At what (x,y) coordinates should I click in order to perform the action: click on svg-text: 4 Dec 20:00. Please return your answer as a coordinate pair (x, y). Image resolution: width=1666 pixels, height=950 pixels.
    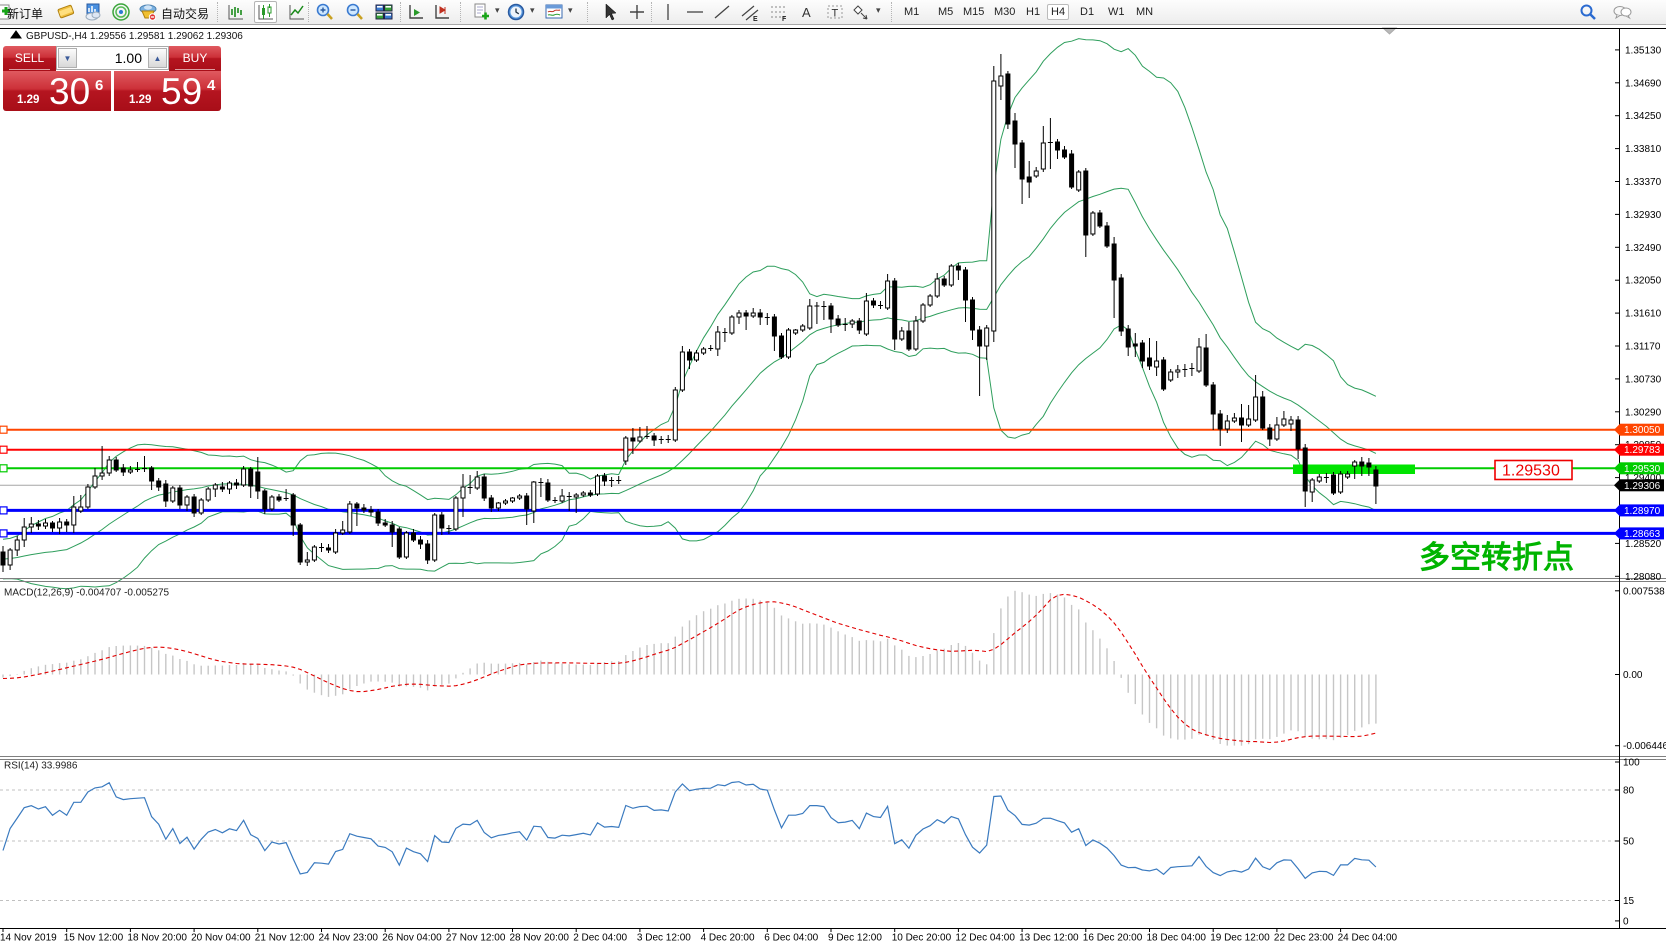
    Looking at the image, I should click on (728, 938).